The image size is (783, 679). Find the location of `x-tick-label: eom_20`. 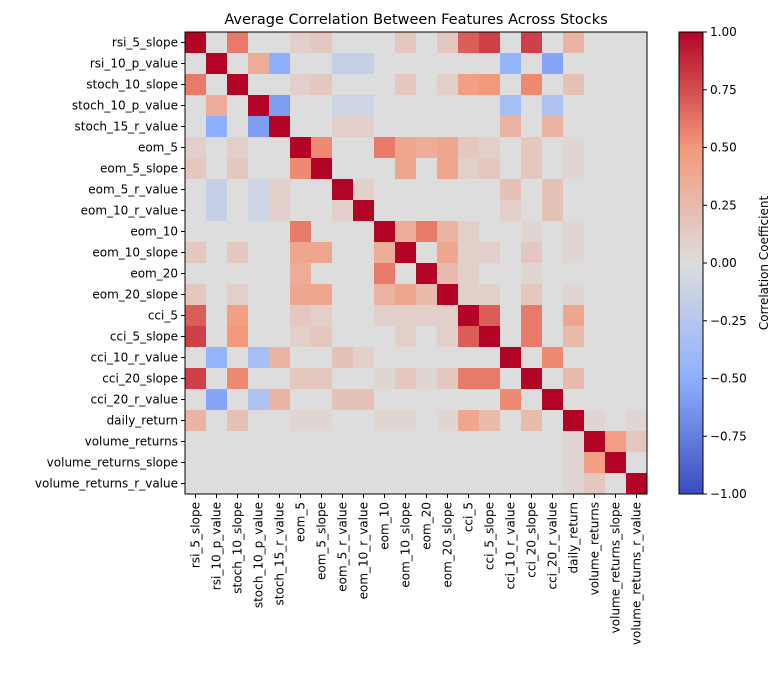

x-tick-label: eom_20 is located at coordinates (427, 526).